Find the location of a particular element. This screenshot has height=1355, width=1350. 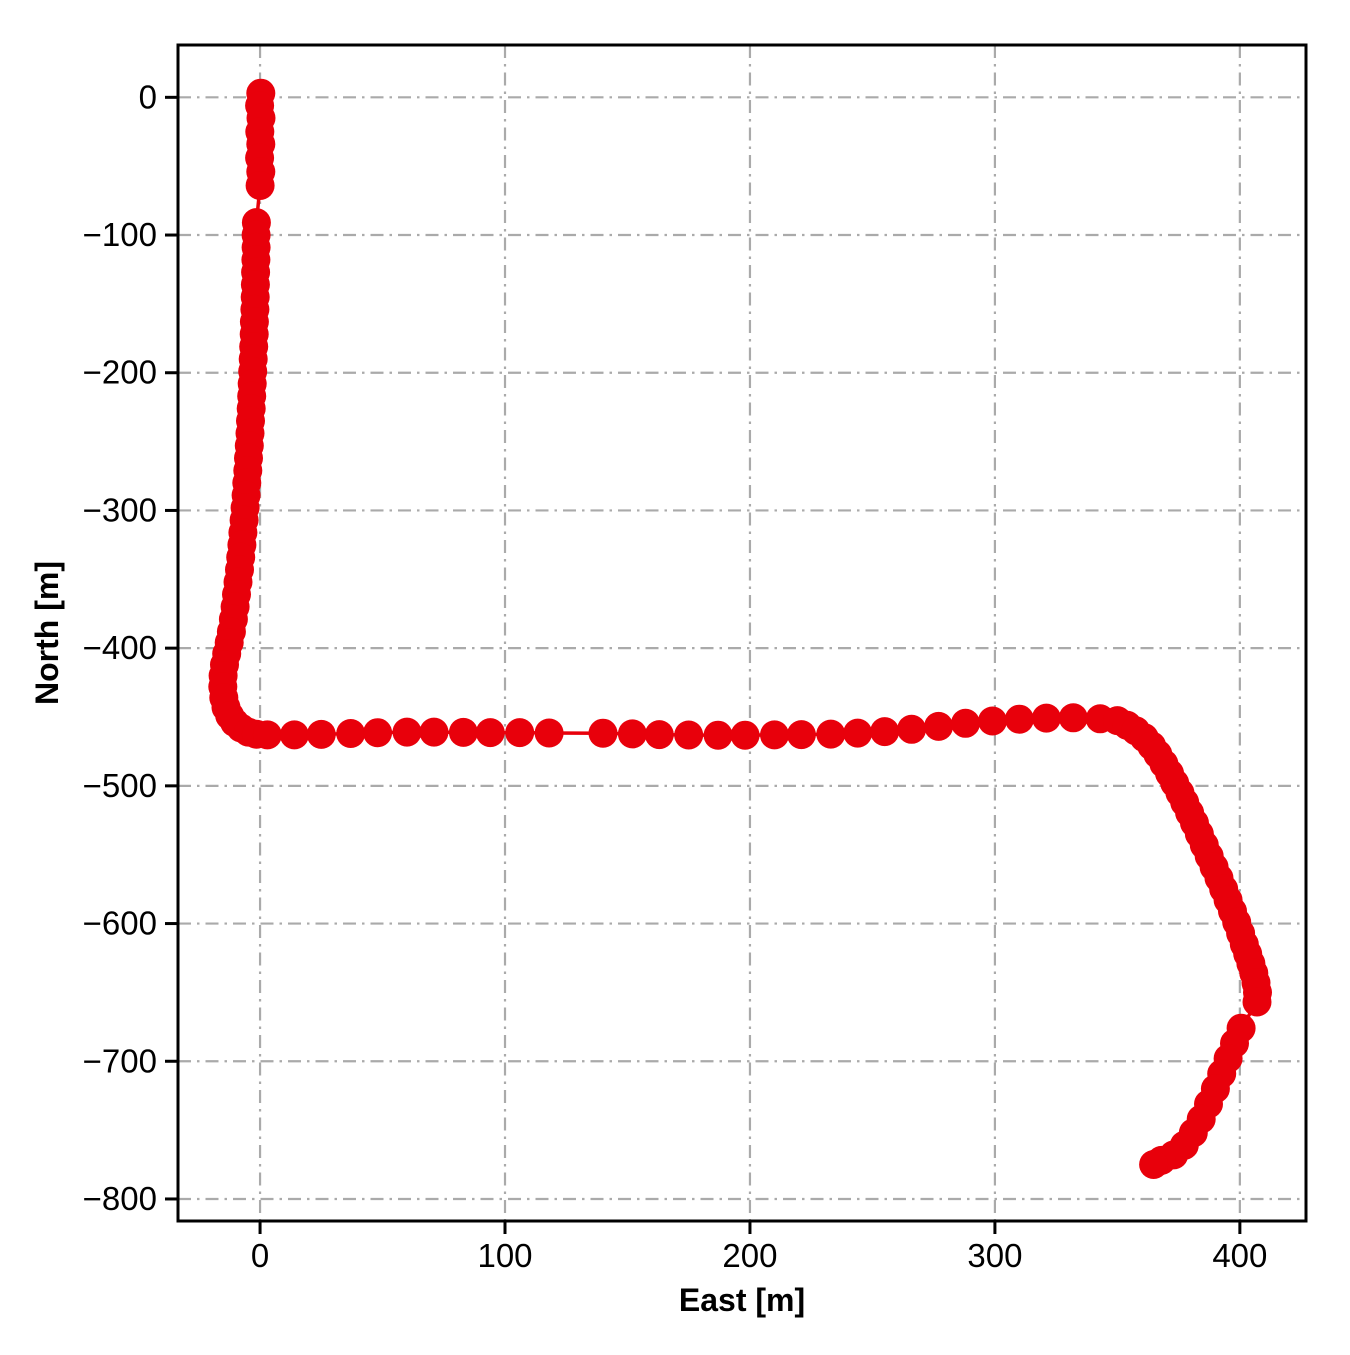

y-tick-label: −400 is located at coordinates (120, 647).